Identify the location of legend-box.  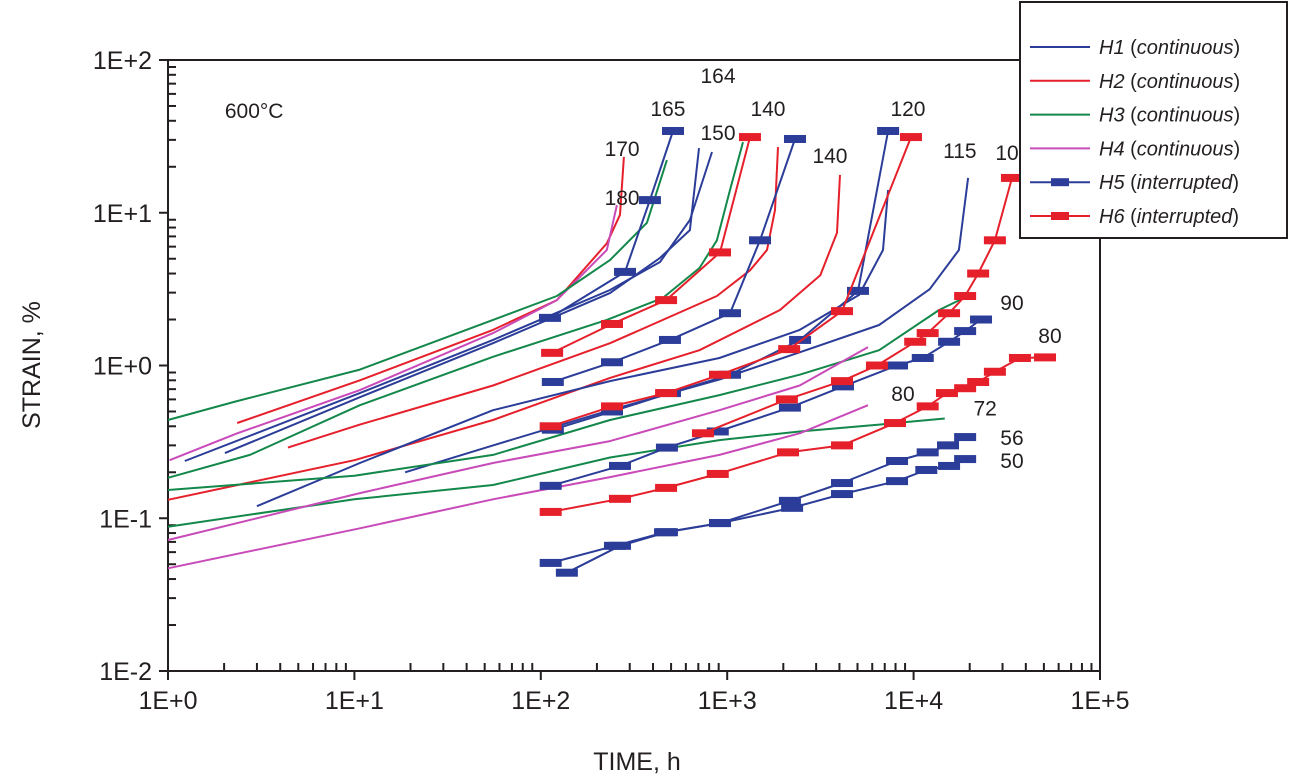
(1153, 120).